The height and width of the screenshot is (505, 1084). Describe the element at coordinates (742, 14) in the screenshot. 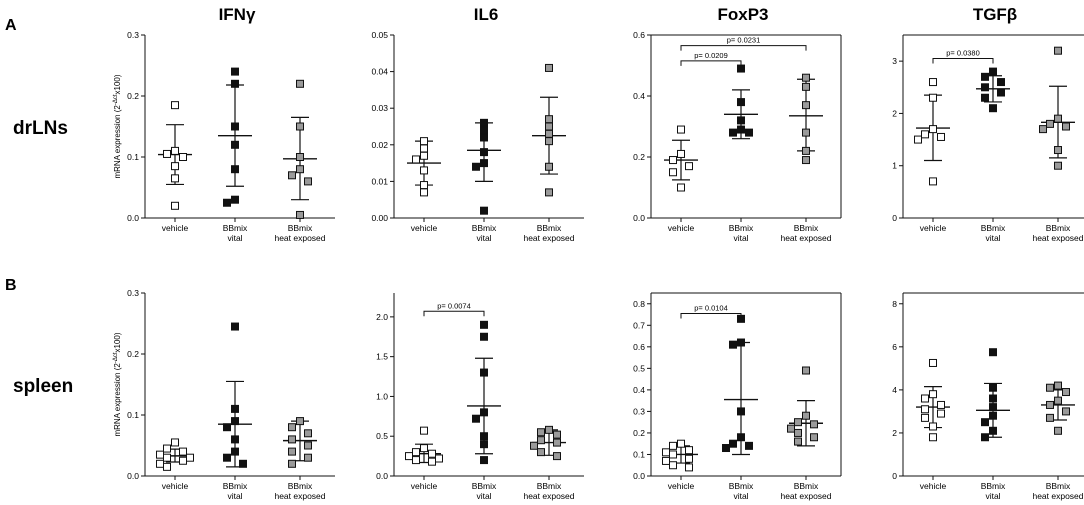

I see `chart-title: FoxP3` at that location.